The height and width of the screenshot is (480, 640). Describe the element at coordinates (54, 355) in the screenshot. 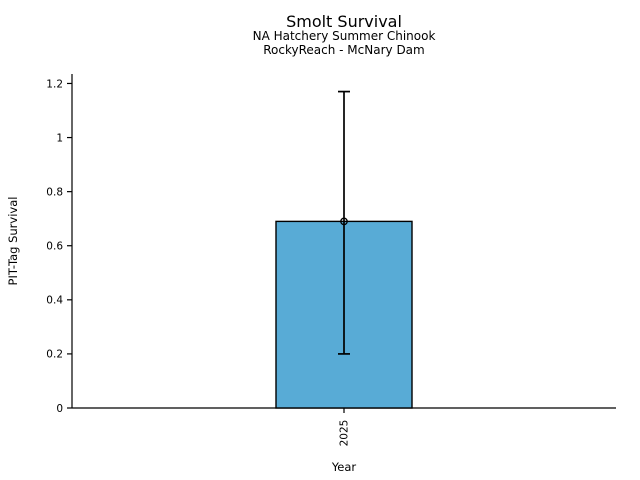

I see `y-tick-label: 0.2` at that location.